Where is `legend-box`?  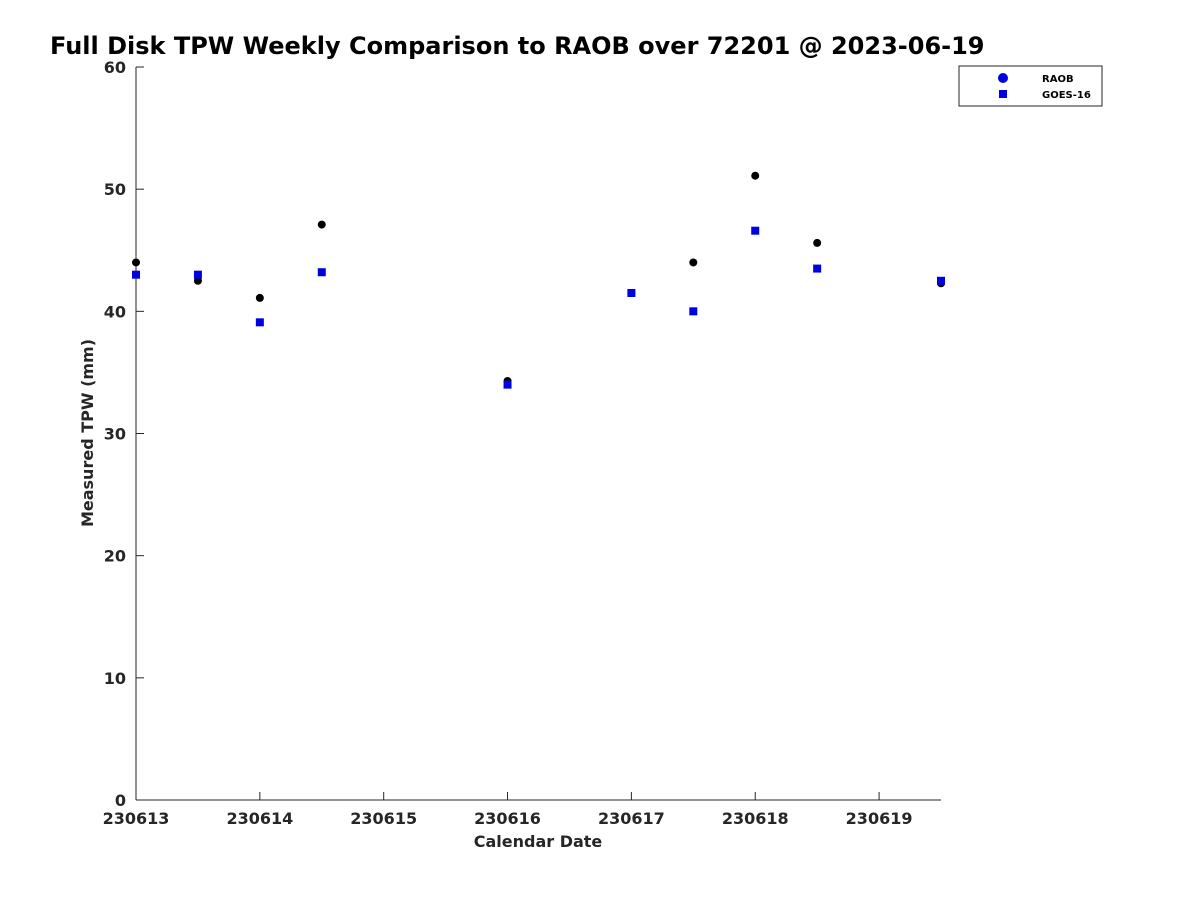
legend-box is located at coordinates (1030, 86).